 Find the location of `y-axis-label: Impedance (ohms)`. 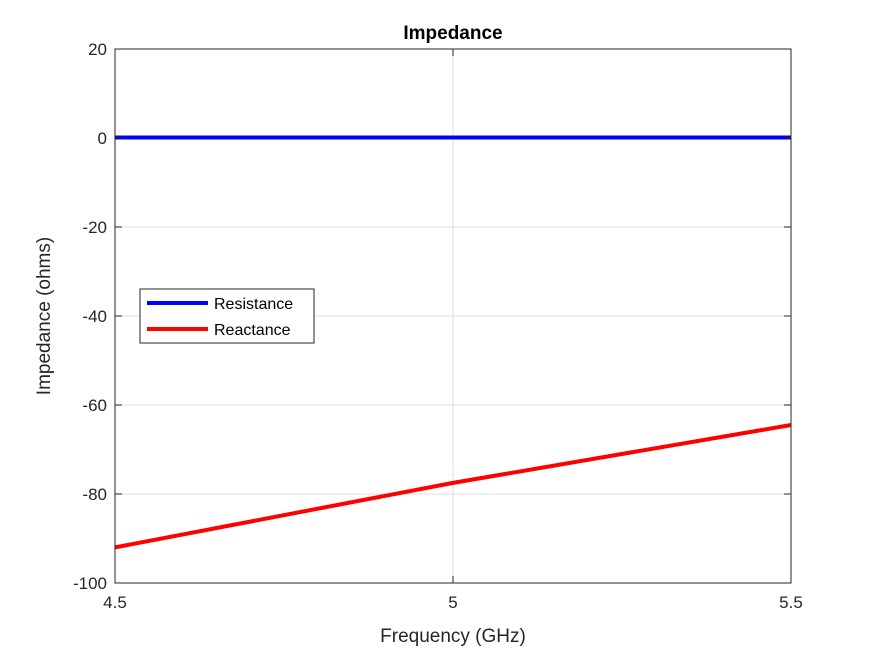

y-axis-label: Impedance (ohms) is located at coordinates (44, 316).